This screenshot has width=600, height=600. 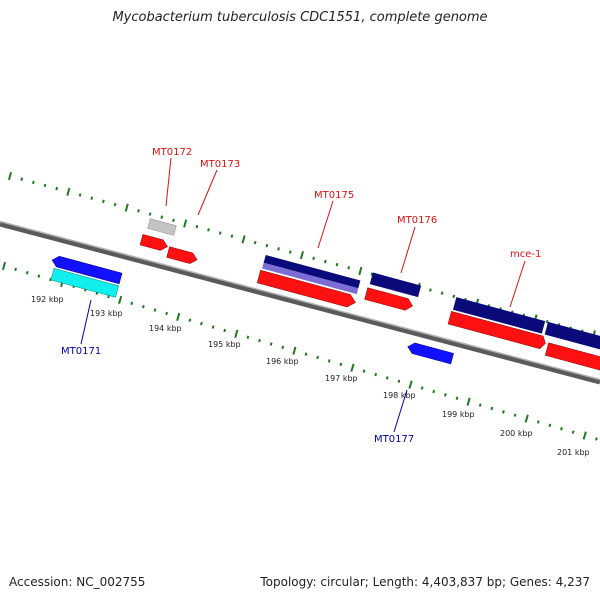 I want to click on mt0176-label: MT0176, so click(x=417, y=220).